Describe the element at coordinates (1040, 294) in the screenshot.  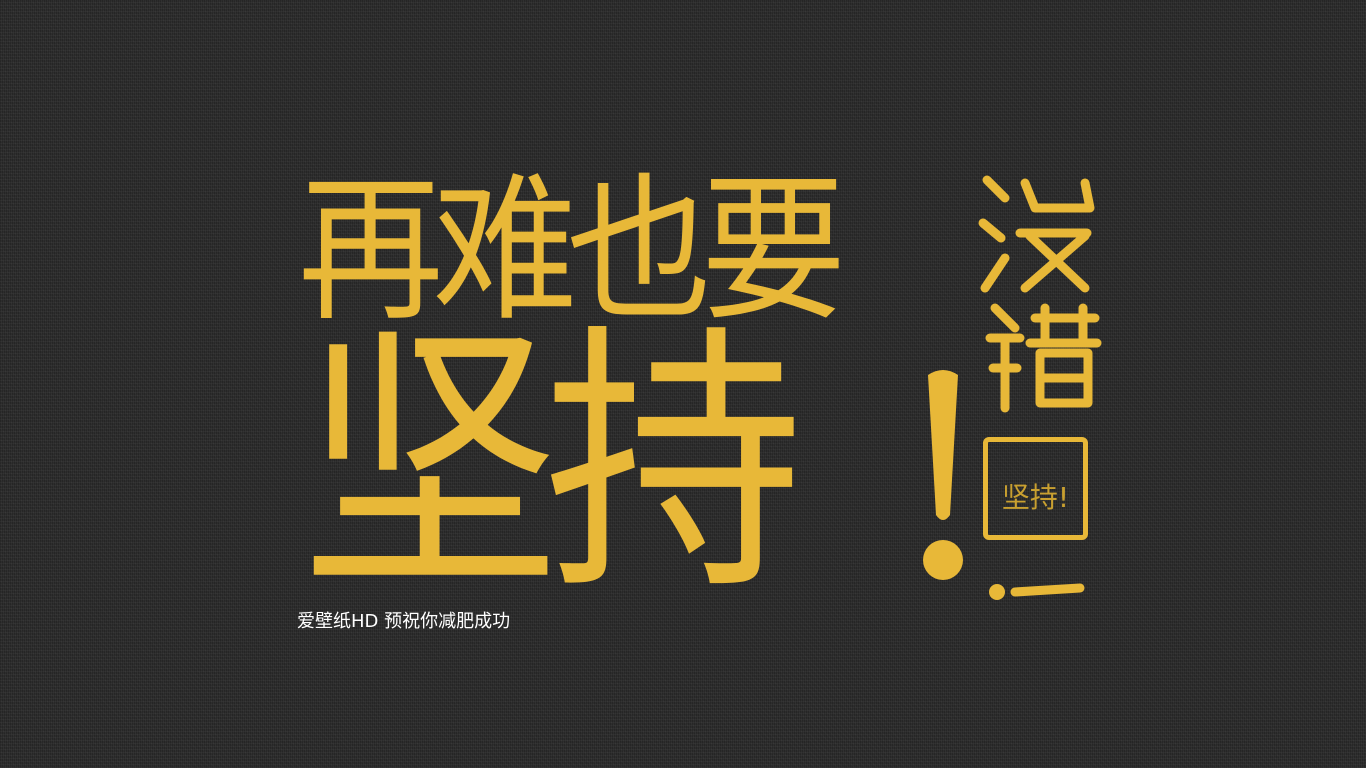
I see `vertical-word-graphic` at that location.